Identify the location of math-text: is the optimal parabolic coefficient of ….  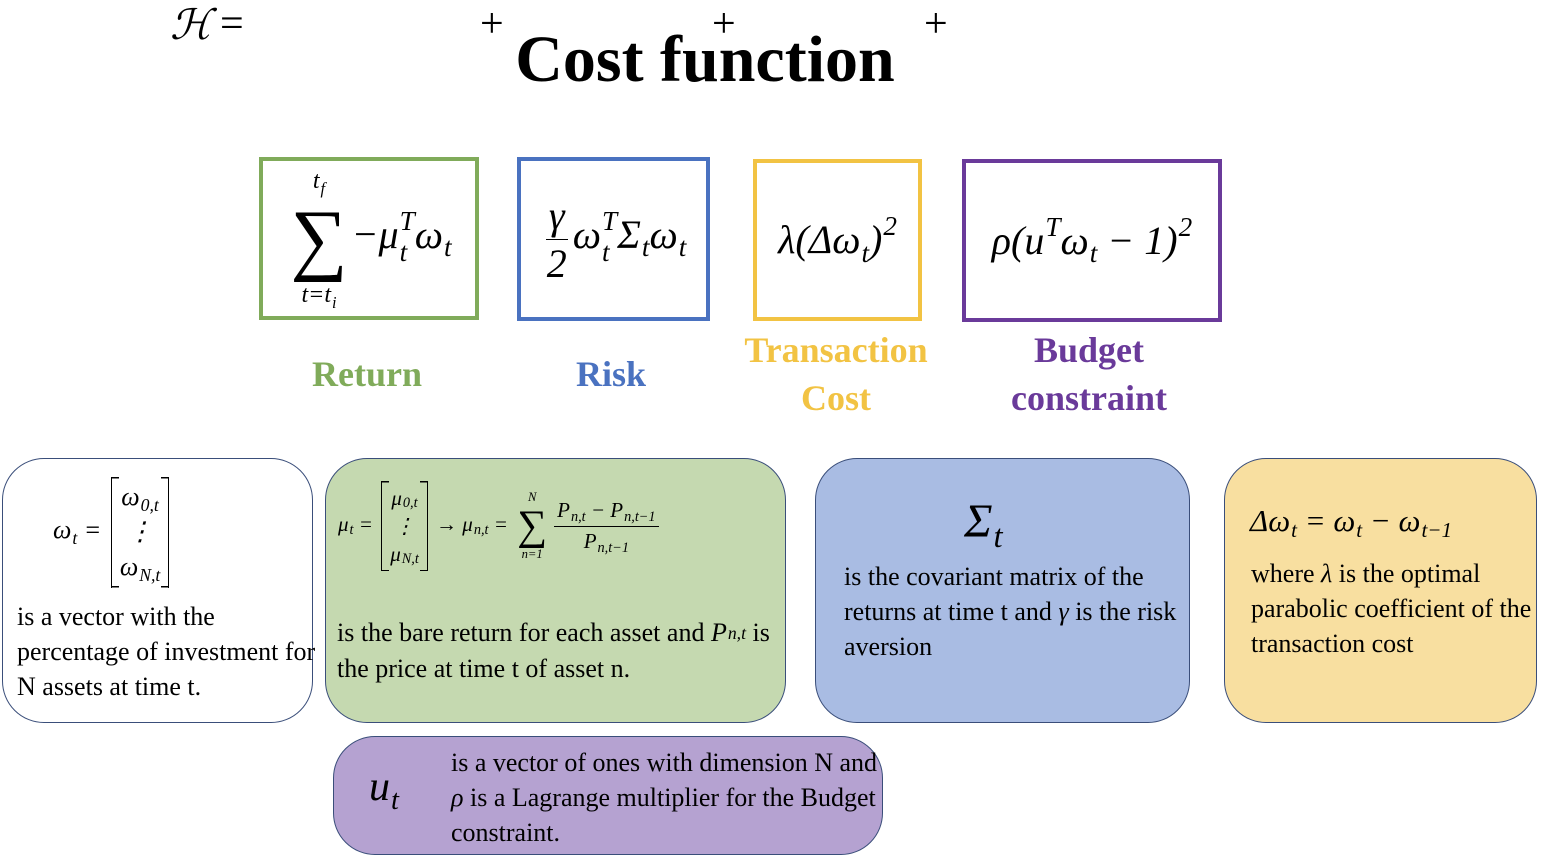
(1391, 608).